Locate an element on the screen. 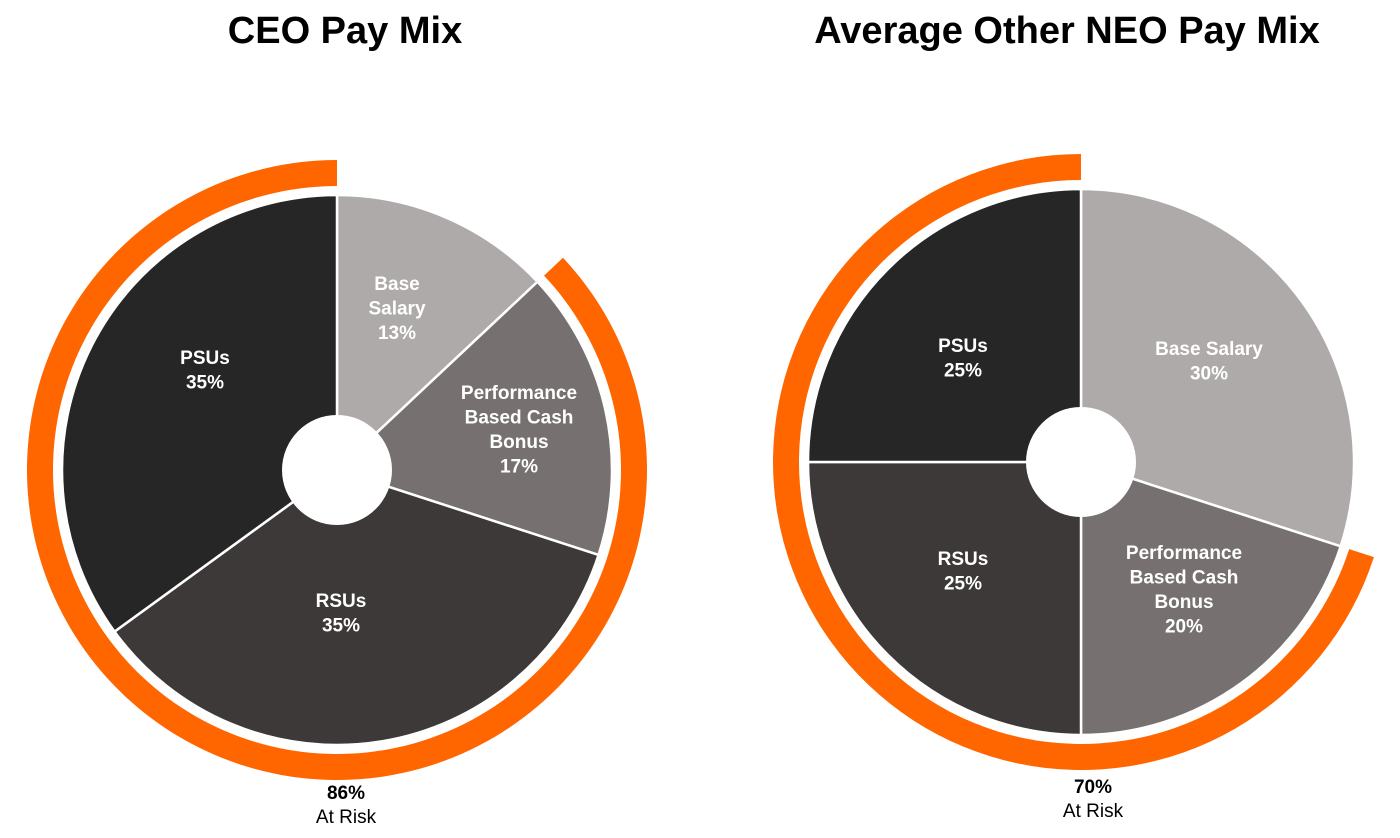  neo-at-risk-text: At Risk is located at coordinates (1093, 811).